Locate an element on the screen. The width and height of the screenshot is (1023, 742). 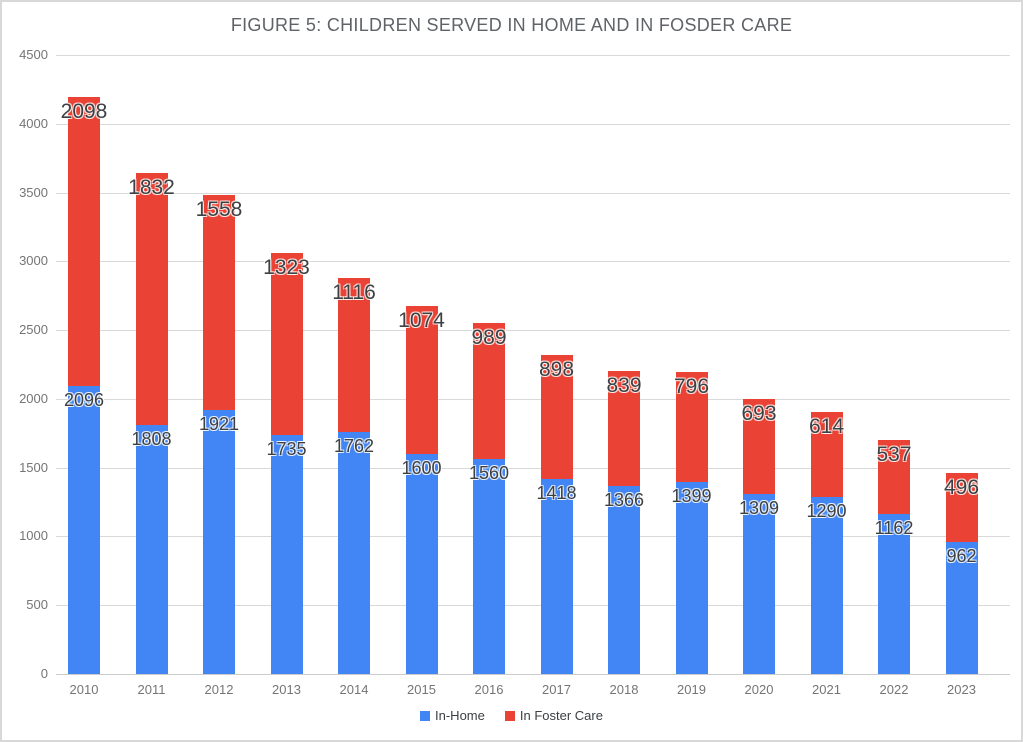
annotation-in-foster-care: 2098 is located at coordinates (84, 112).